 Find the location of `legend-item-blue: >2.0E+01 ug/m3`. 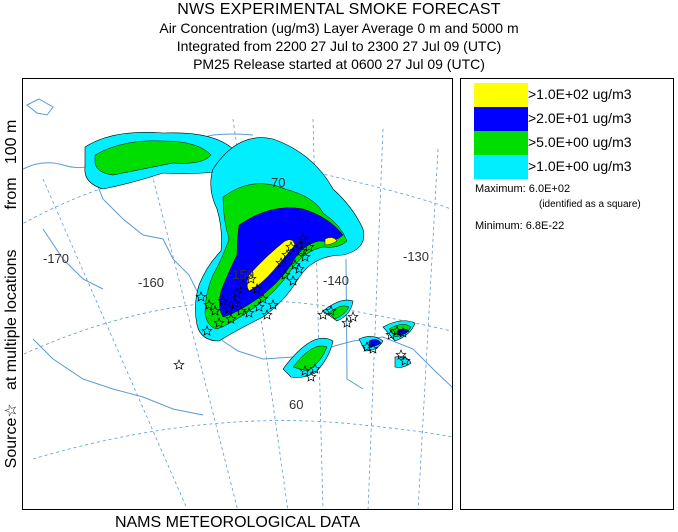

legend-item-blue: >2.0E+01 ug/m3 is located at coordinates (572, 119).